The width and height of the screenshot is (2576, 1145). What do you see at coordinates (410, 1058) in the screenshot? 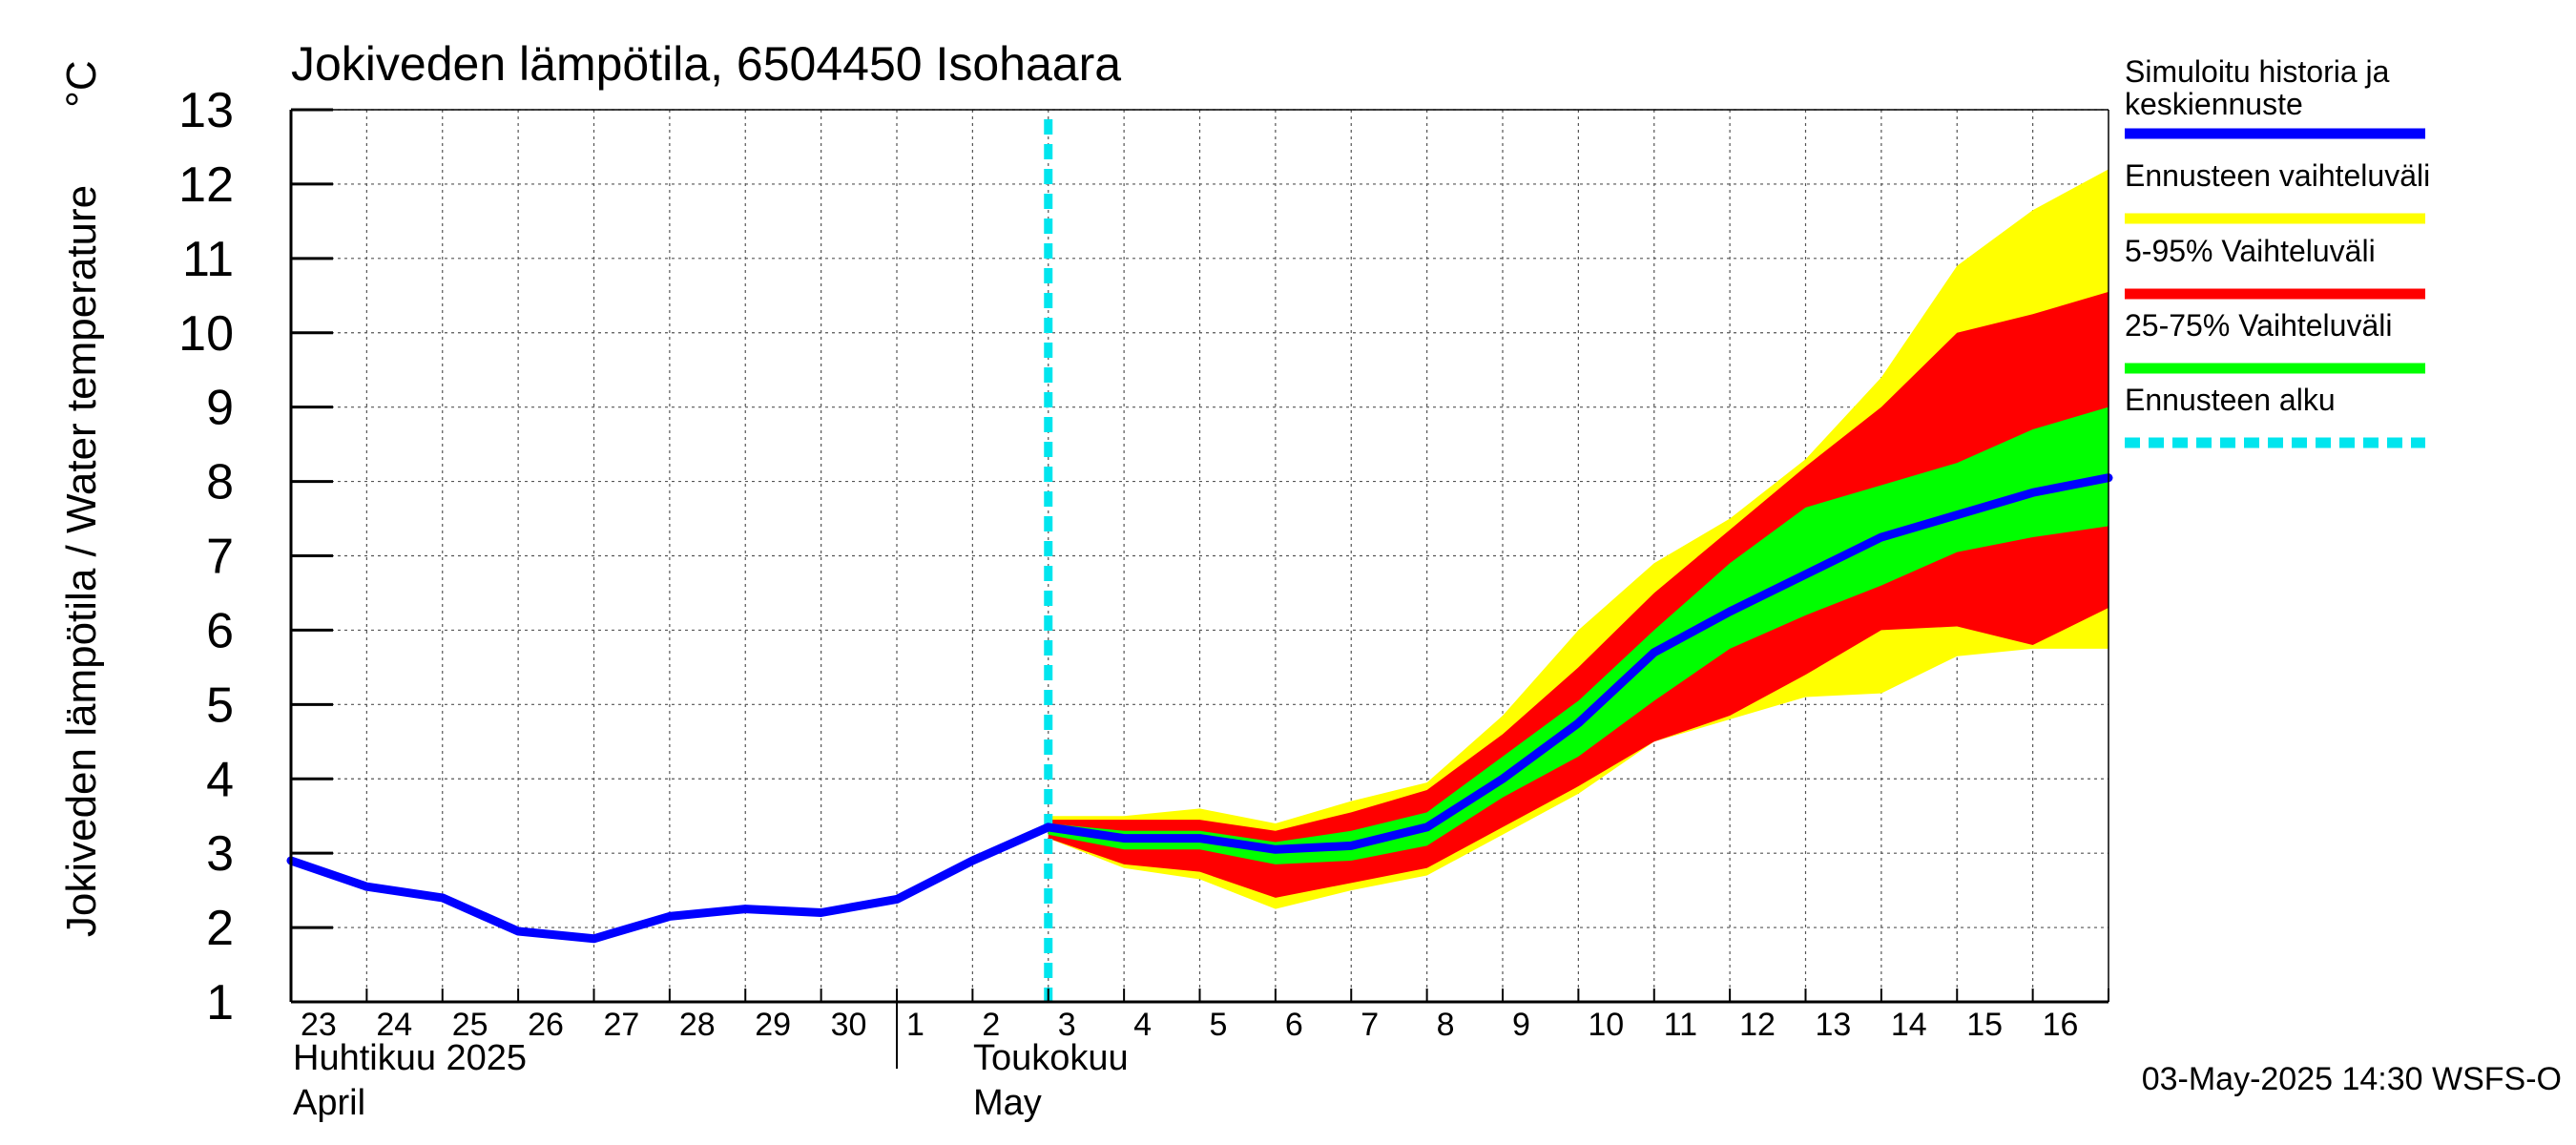
I see `month-label-fi: Huhtikuu 2025` at bounding box center [410, 1058].